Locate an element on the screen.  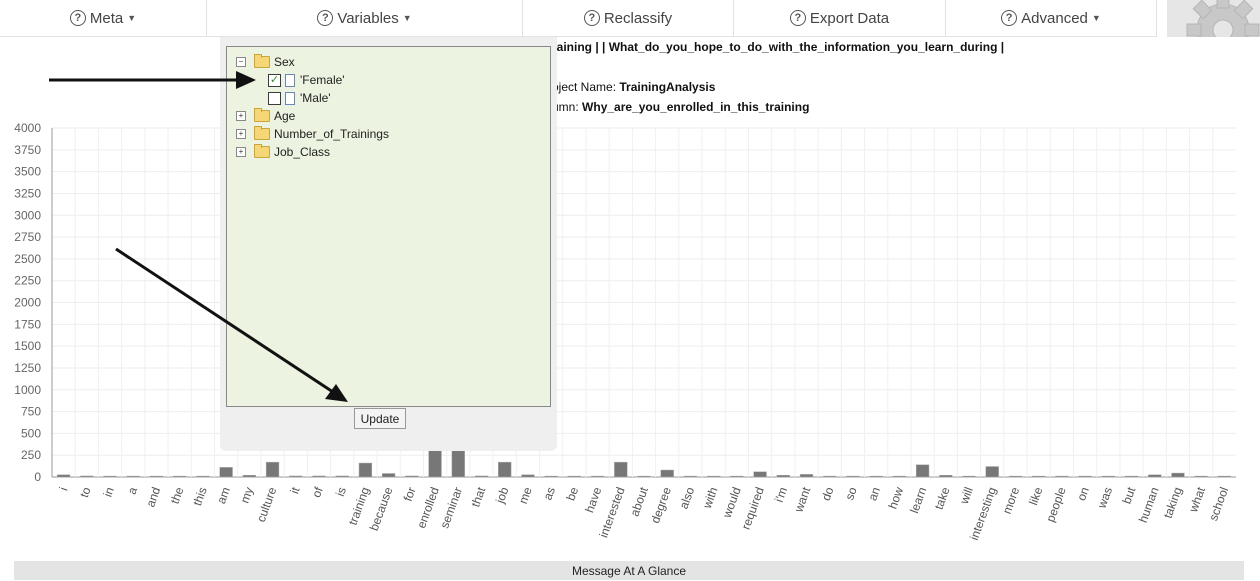
bar-what is located at coordinates (1201, 476).